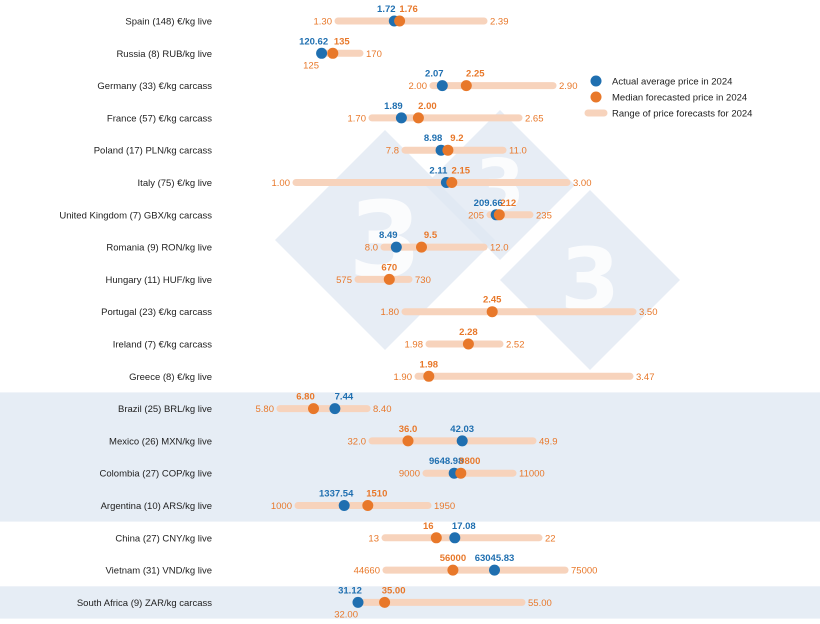 The width and height of the screenshot is (820, 624). What do you see at coordinates (281, 183) in the screenshot?
I see `range-min-label: 1.00` at bounding box center [281, 183].